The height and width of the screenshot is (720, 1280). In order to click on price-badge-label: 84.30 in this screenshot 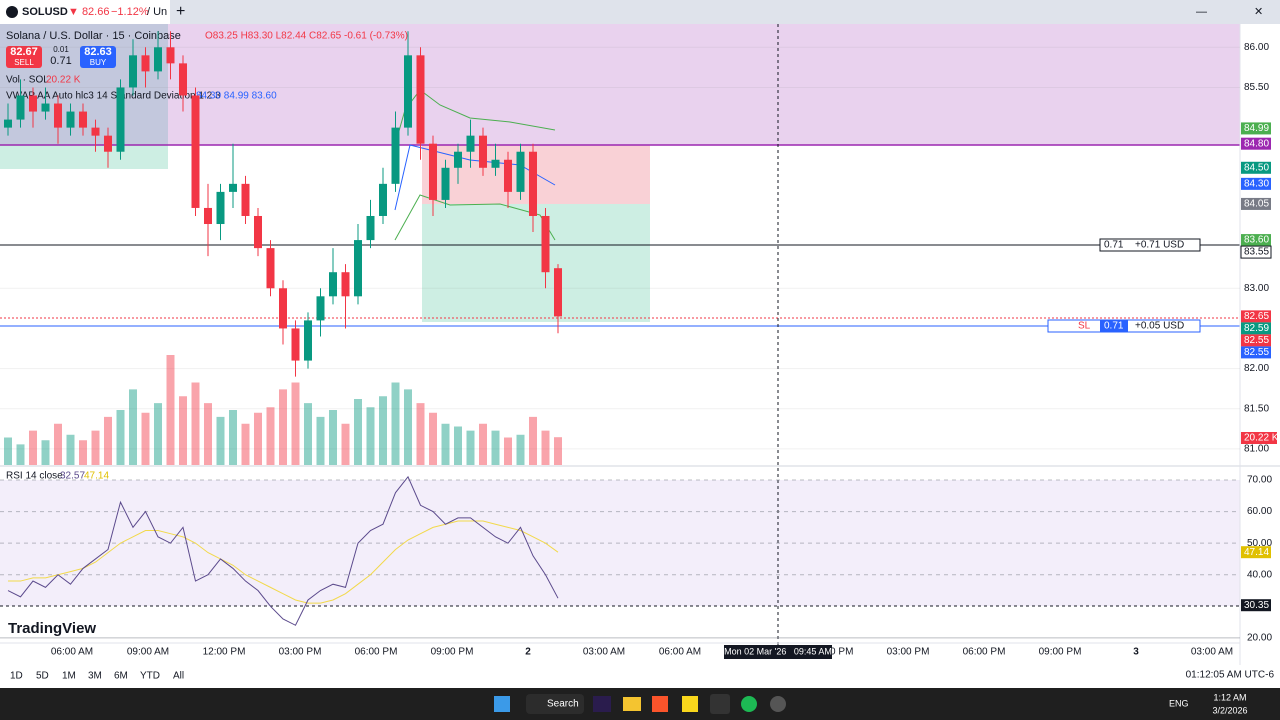, I will do `click(1256, 183)`.